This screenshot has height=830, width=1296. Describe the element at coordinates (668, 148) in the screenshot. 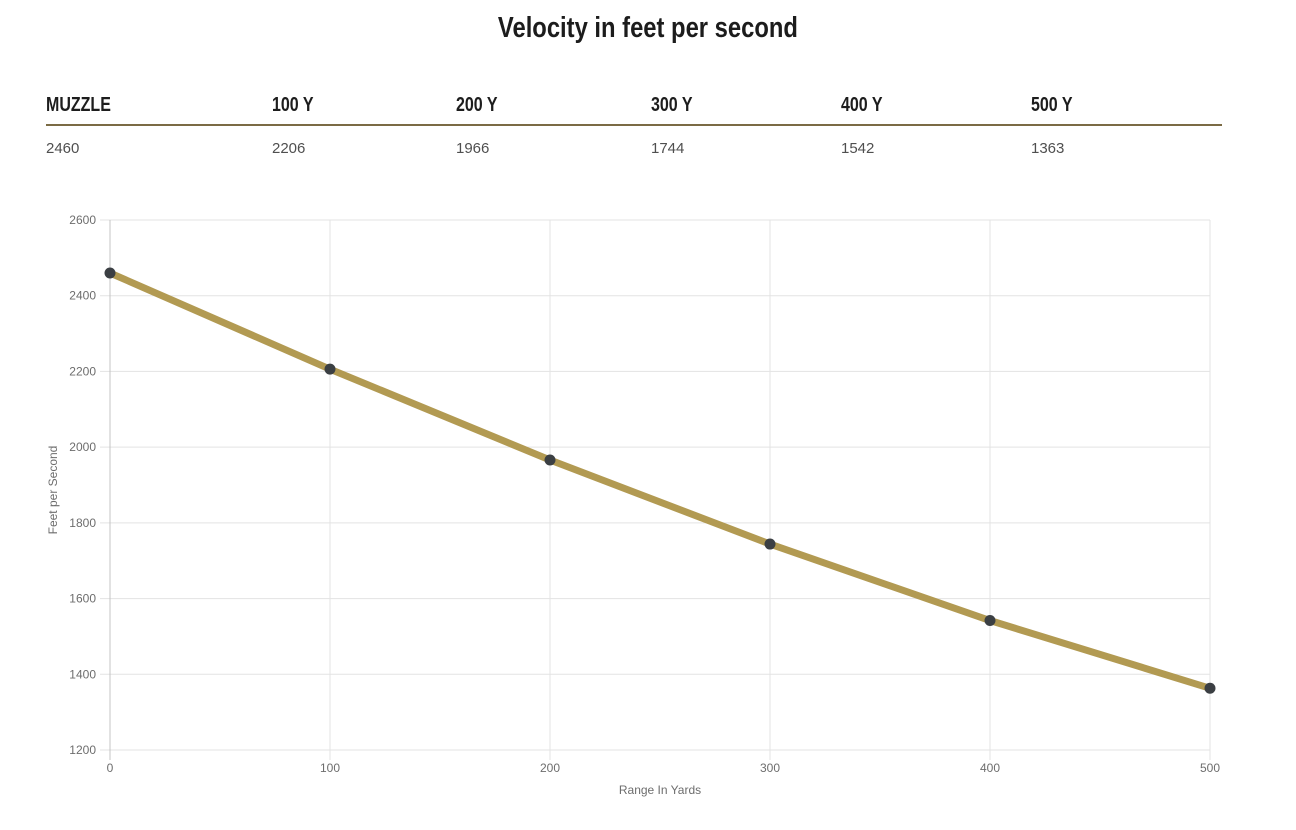

I see `table-value-cell: 1744` at that location.